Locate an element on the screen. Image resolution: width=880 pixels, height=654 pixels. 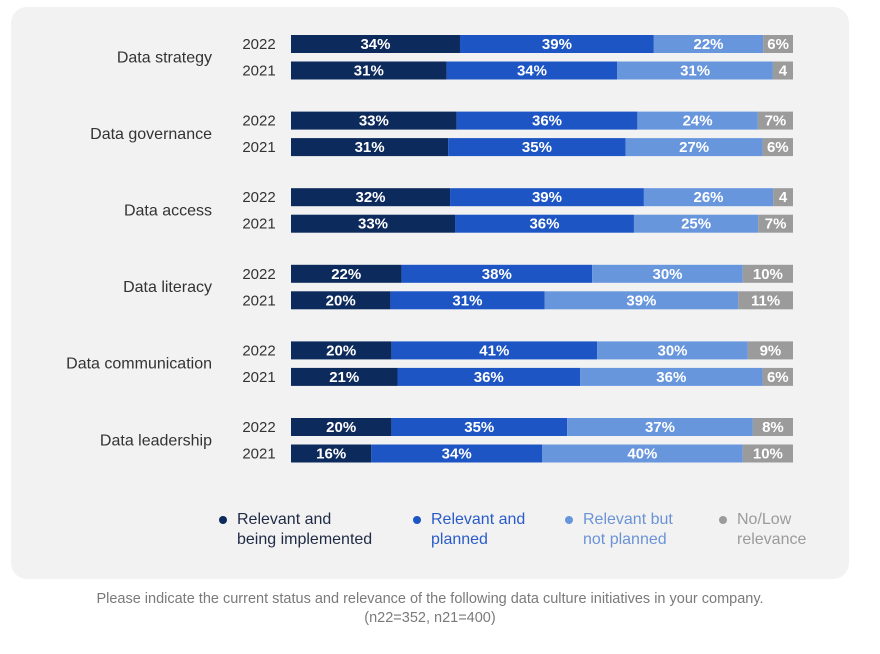
bar-low-relevance-data-communication-2021 is located at coordinates (777, 376).